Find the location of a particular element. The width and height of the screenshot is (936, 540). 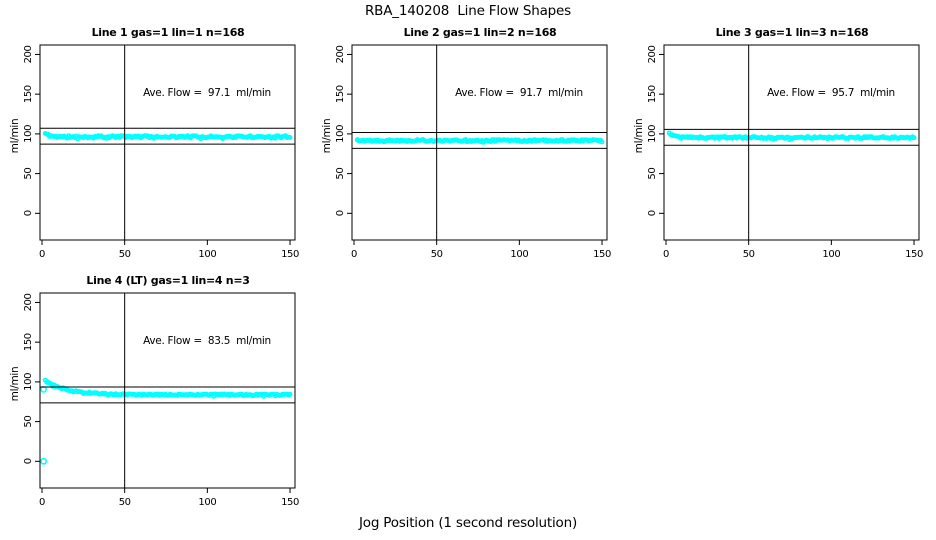

panel-1-data-points is located at coordinates (167, 136).